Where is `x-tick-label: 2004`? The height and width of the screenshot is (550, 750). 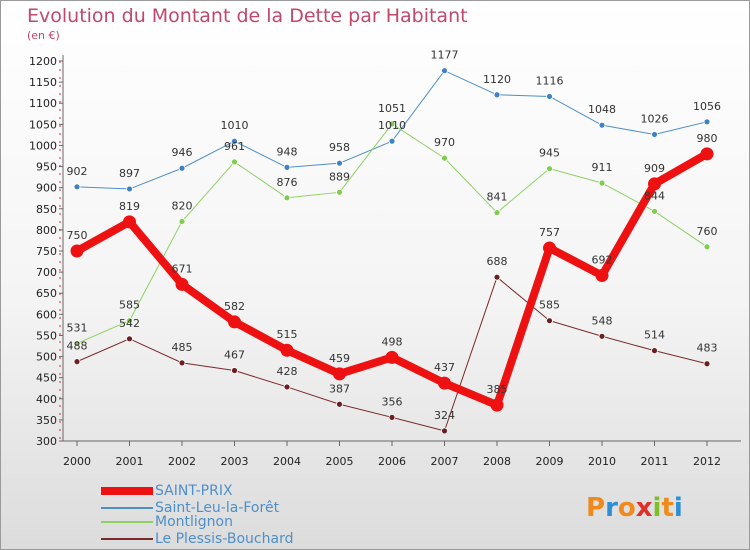 x-tick-label: 2004 is located at coordinates (287, 461).